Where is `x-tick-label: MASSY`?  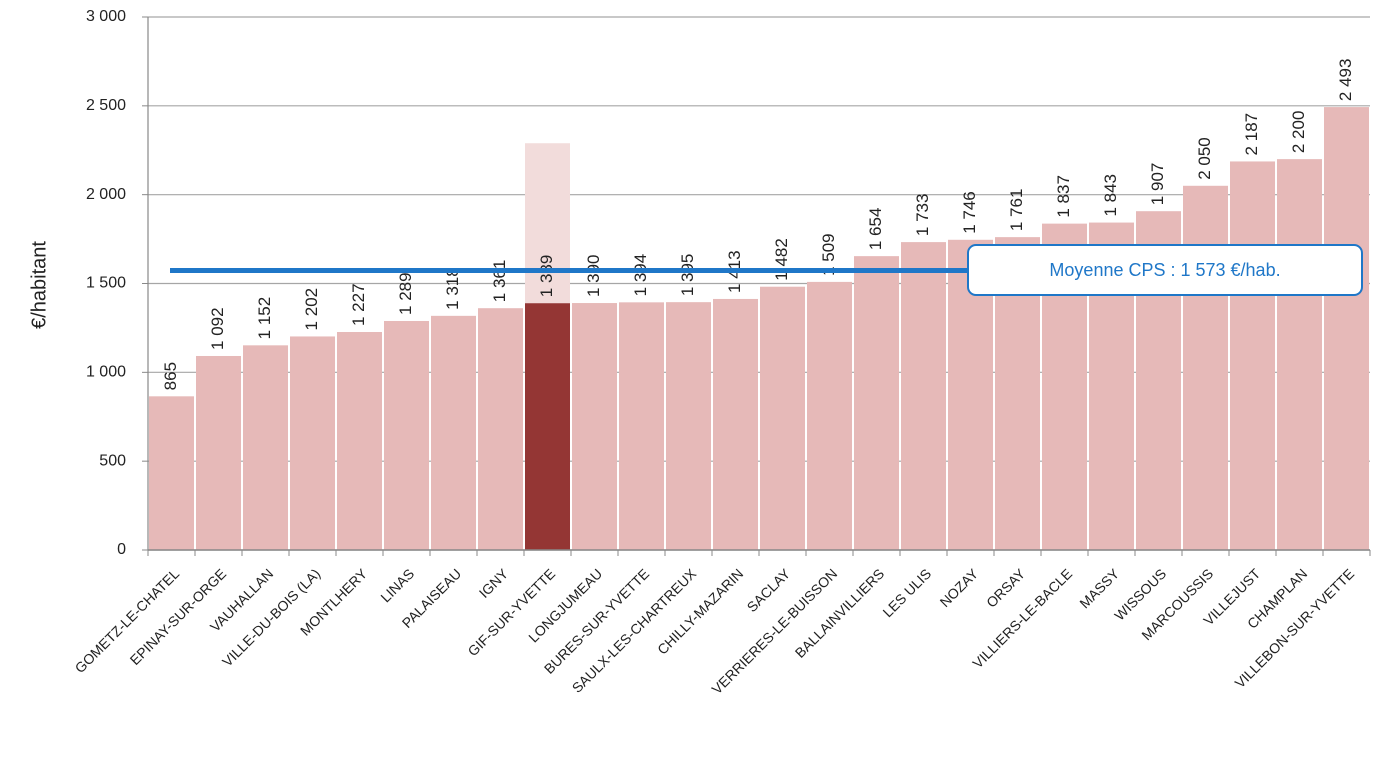 x-tick-label: MASSY is located at coordinates (1099, 588).